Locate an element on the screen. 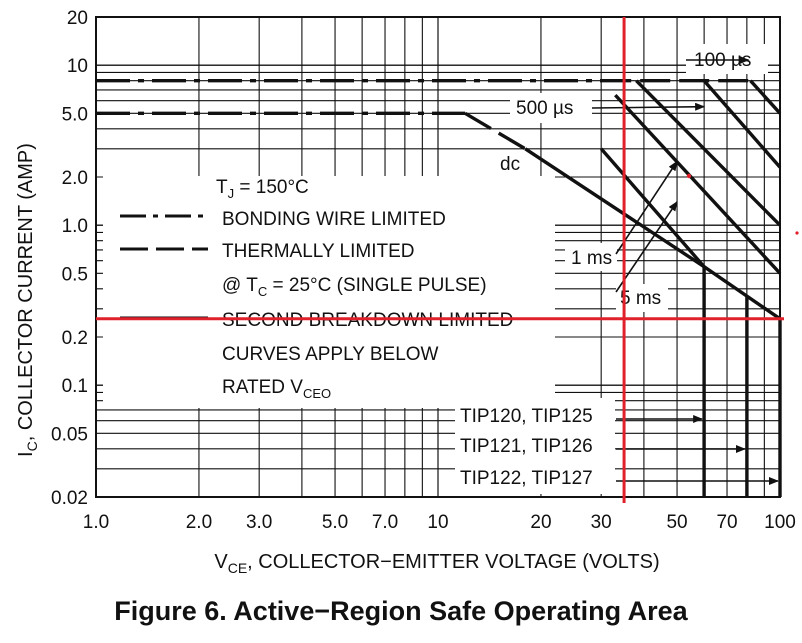 The width and height of the screenshot is (802, 643). legend-tc: @ TC = 25°C (SINGLE PULSE) is located at coordinates (354, 287).